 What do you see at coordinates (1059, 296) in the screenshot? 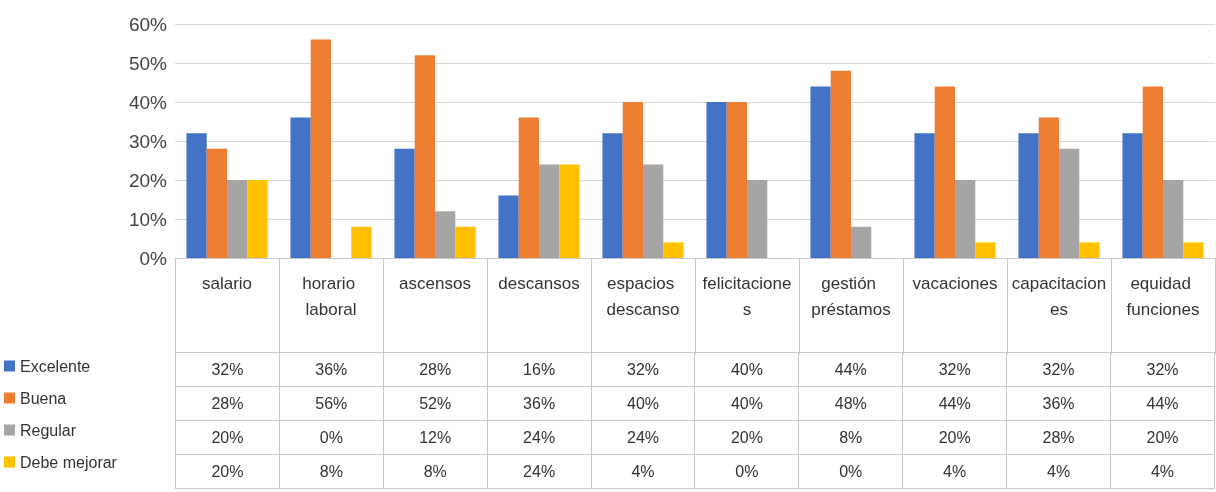
I see `x-tick-label: capacitaciones` at bounding box center [1059, 296].